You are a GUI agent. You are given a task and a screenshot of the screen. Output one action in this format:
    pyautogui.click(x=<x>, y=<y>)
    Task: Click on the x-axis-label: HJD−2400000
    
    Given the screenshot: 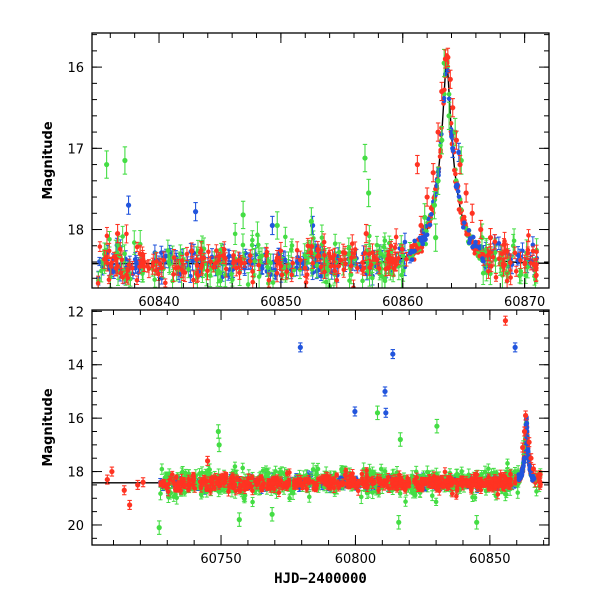 What is the action you would take?
    pyautogui.click(x=320, y=579)
    